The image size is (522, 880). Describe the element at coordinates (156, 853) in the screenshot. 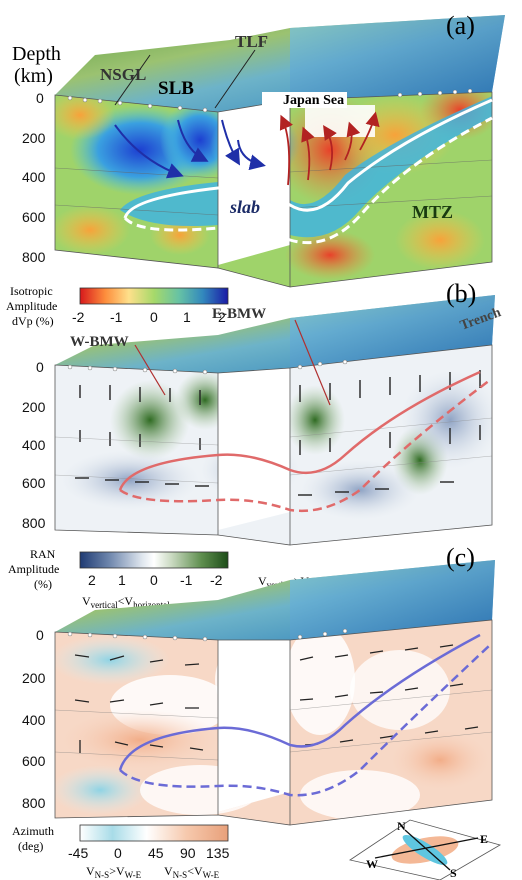

I see `svg-text: 45` at that location.